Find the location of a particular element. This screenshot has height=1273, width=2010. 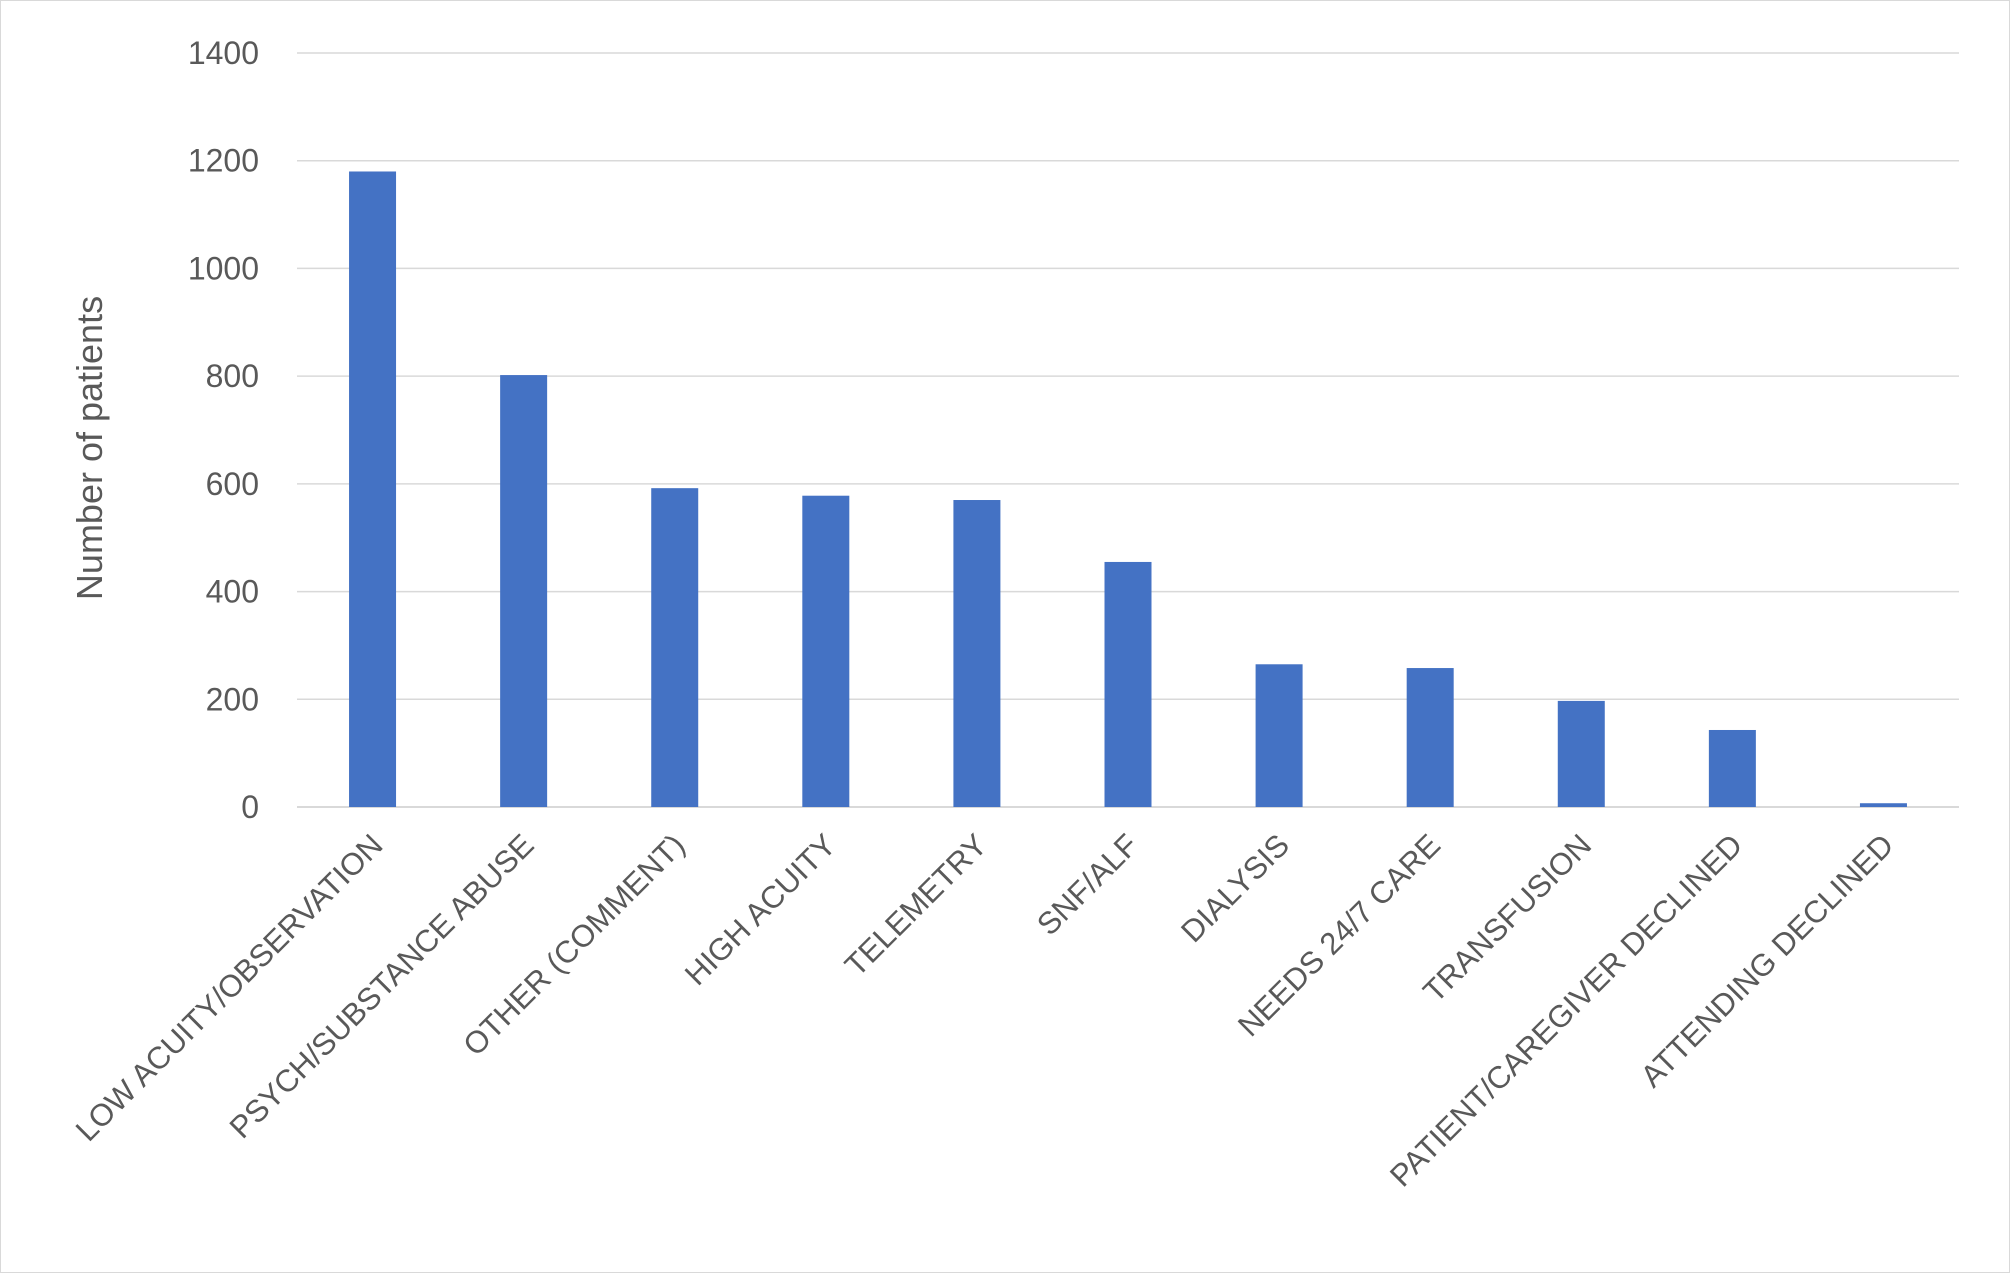

x-tick-label: HIGH ACUITY is located at coordinates (760, 909).